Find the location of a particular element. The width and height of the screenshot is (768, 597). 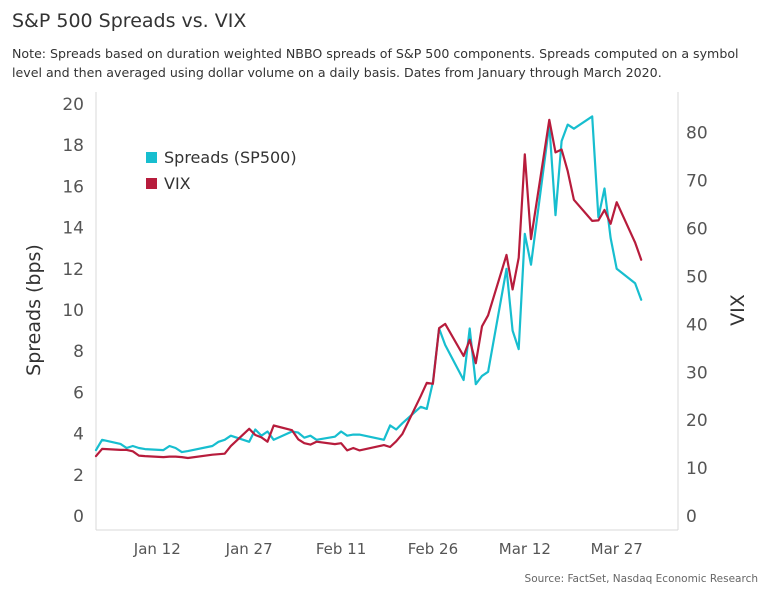

y2-tick-label: 30 is located at coordinates (697, 373).